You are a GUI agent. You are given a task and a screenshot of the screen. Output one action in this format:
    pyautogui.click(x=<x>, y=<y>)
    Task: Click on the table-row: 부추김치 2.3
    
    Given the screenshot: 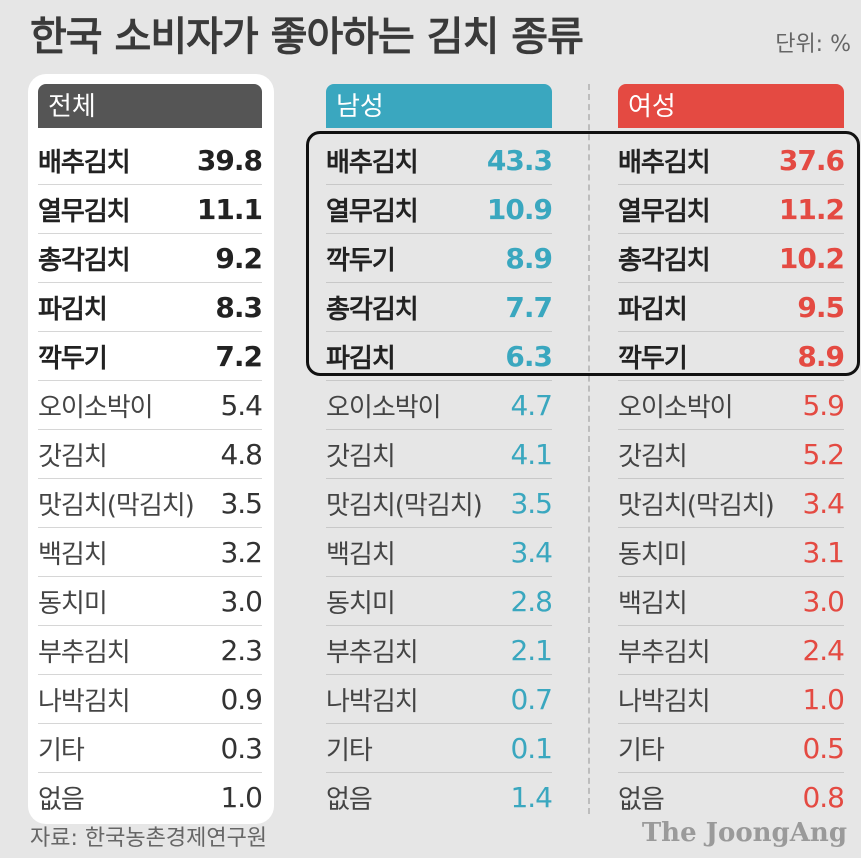 What is the action you would take?
    pyautogui.click(x=150, y=650)
    